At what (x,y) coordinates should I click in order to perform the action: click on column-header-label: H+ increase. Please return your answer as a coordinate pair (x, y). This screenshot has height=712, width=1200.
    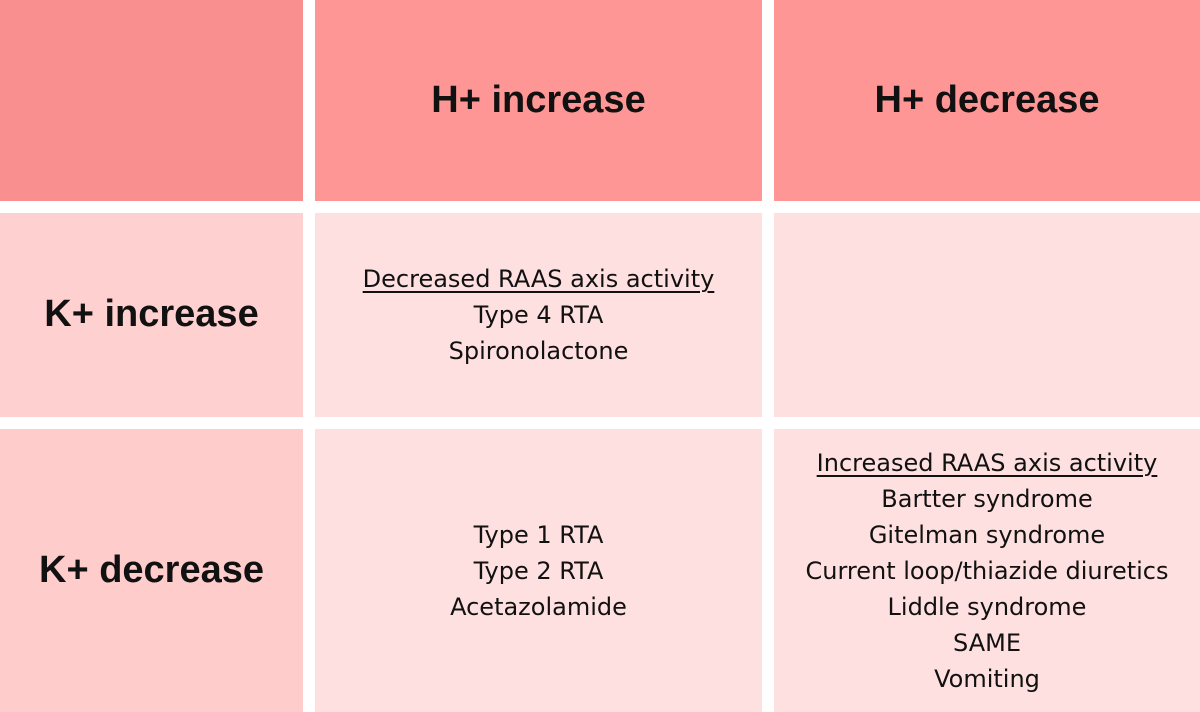
    Looking at the image, I should click on (538, 99).